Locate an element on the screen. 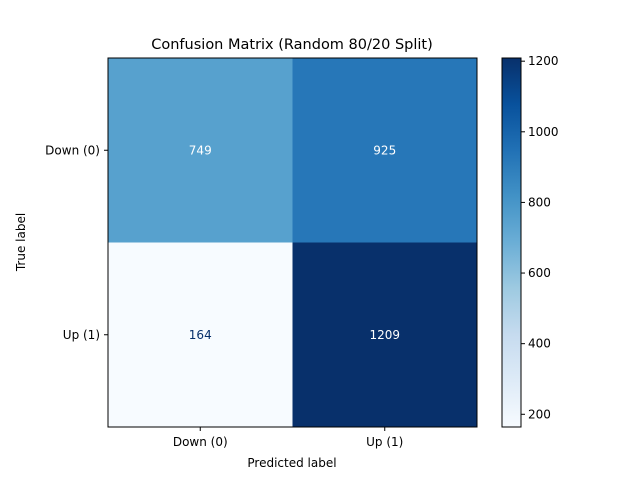  cell-value-label: 925 is located at coordinates (384, 150).